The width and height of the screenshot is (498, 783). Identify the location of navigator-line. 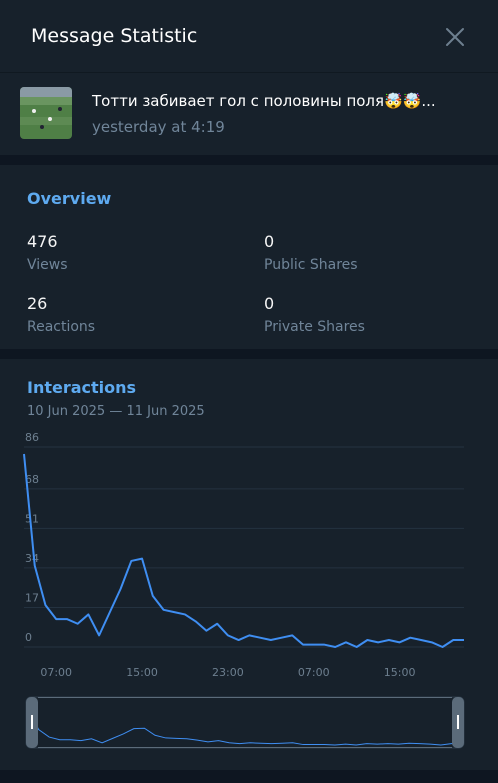
(244, 727).